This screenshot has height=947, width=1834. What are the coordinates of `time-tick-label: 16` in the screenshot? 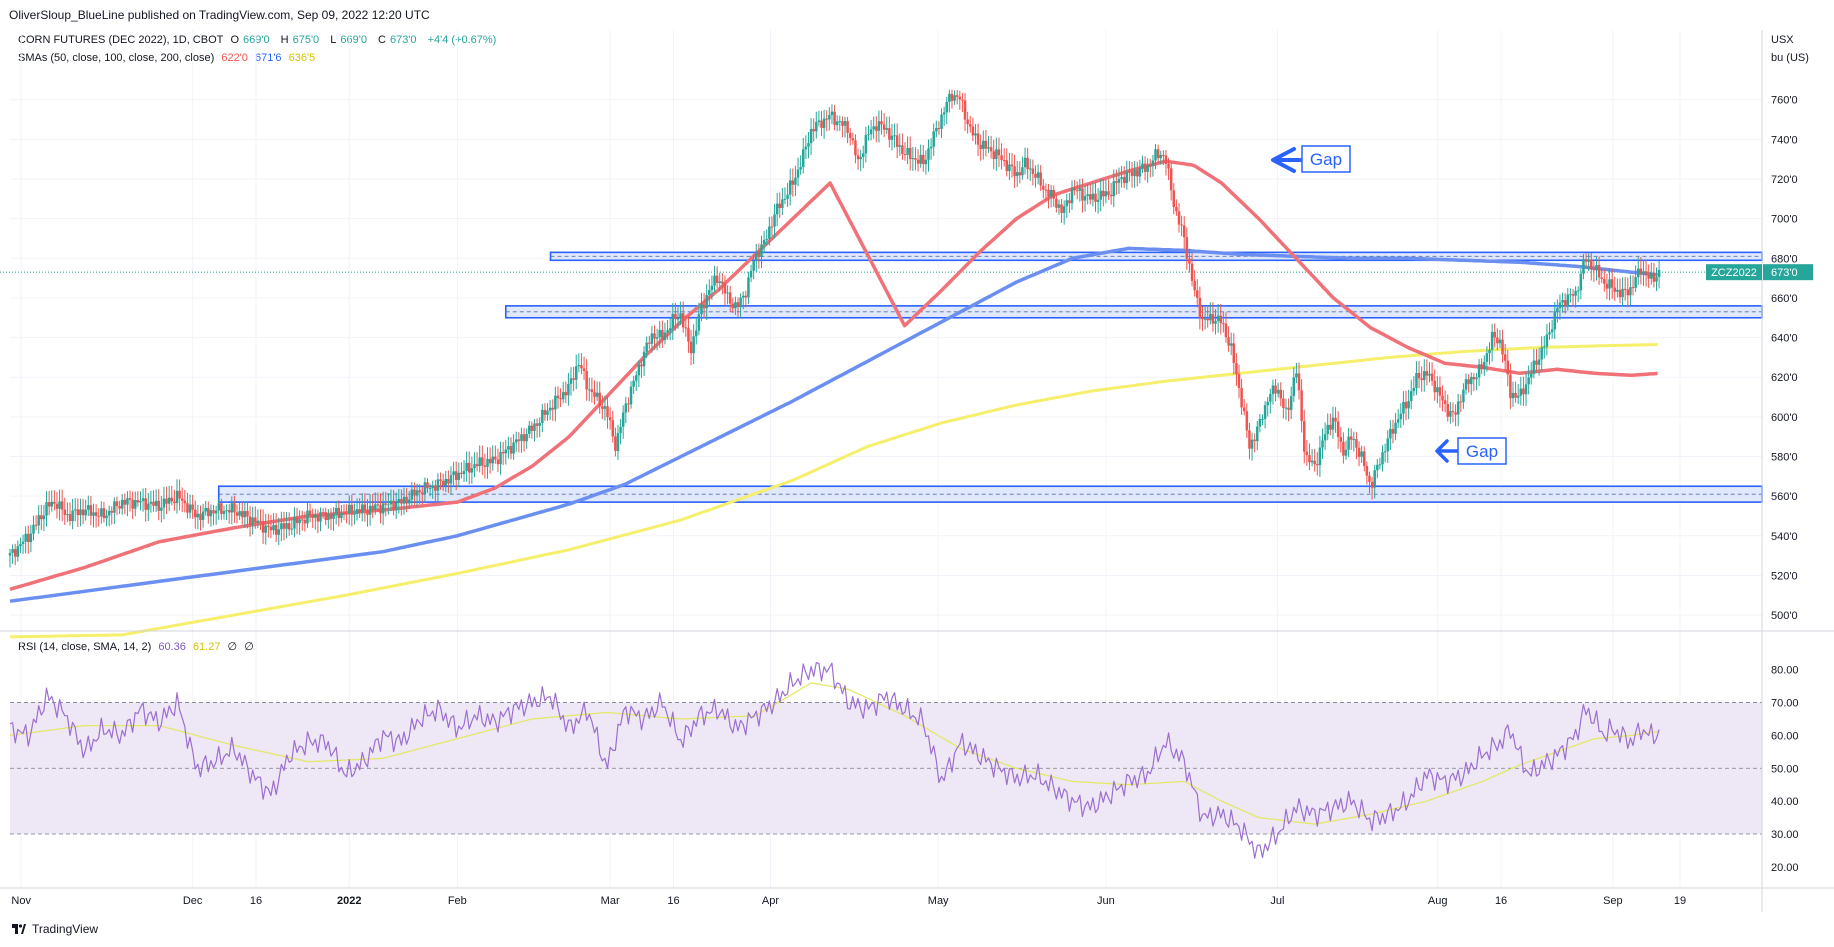 It's located at (1501, 901).